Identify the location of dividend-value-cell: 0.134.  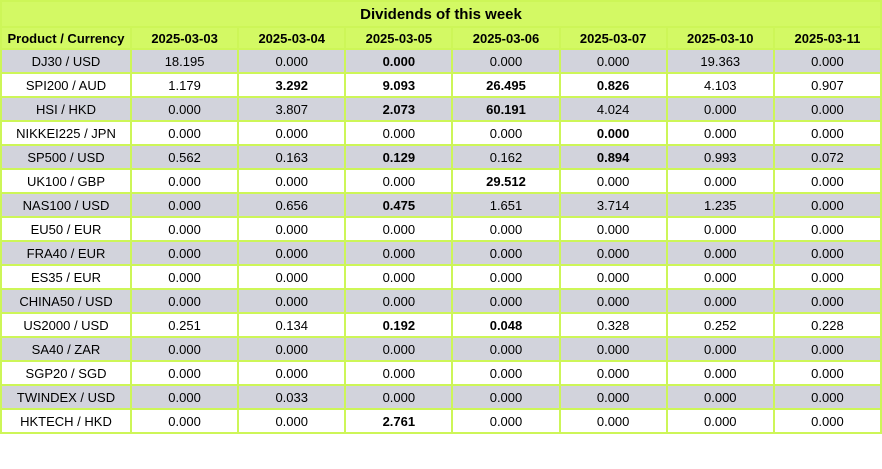
(292, 325).